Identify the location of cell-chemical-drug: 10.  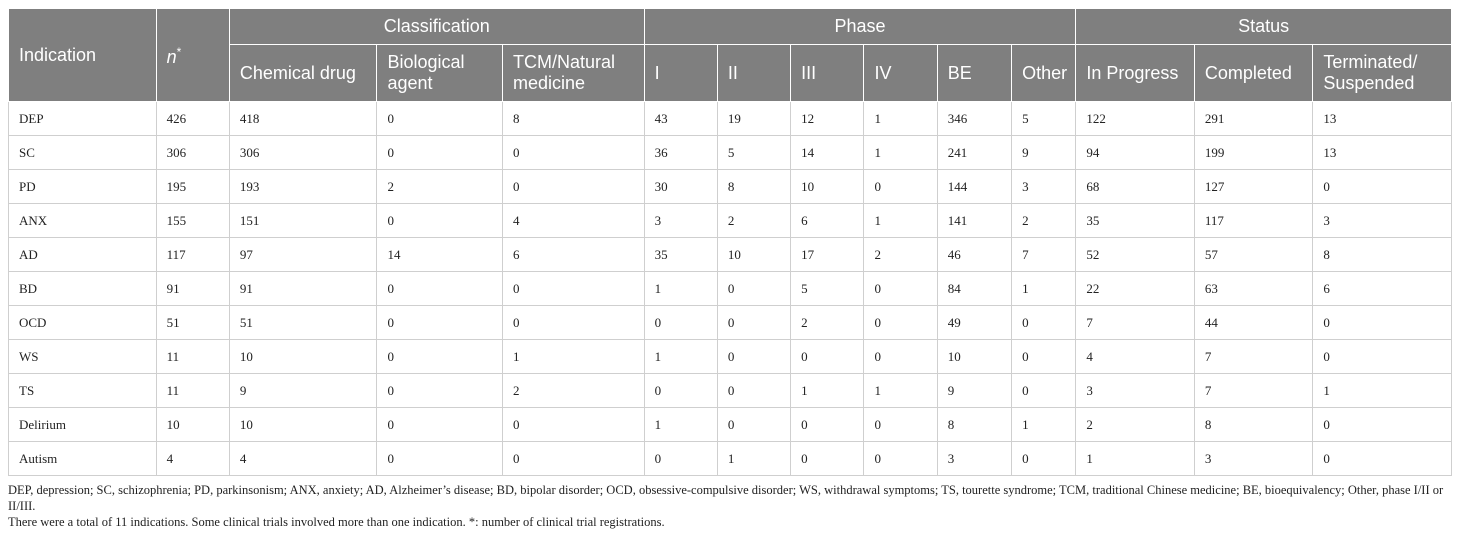
(303, 424).